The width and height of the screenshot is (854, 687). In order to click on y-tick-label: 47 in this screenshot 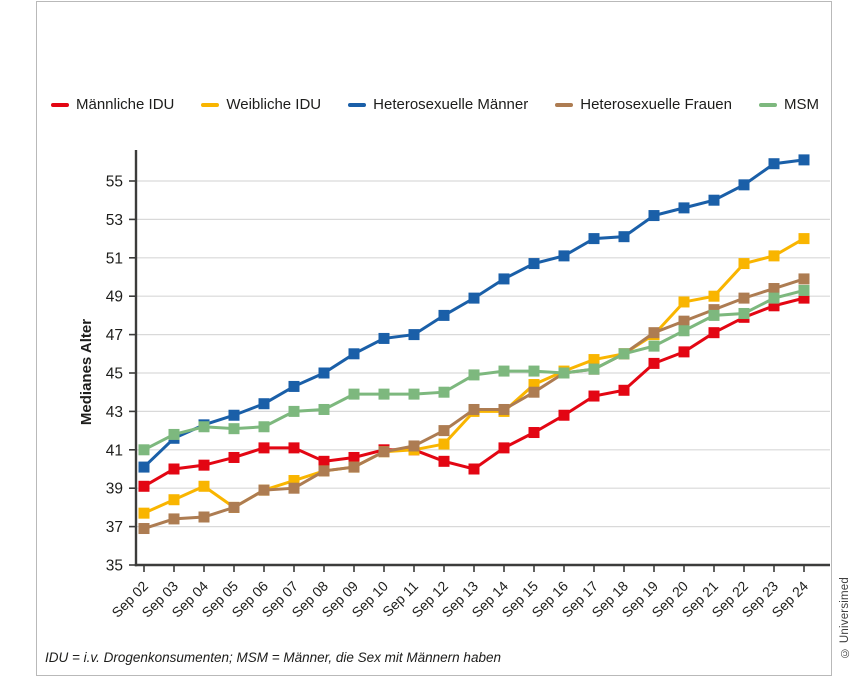, I will do `click(114, 335)`.